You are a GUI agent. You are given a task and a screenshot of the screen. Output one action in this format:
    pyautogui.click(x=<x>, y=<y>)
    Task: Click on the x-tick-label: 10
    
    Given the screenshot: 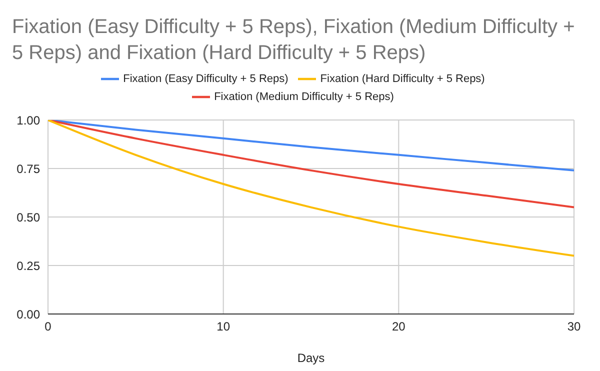 What is the action you would take?
    pyautogui.click(x=223, y=327)
    